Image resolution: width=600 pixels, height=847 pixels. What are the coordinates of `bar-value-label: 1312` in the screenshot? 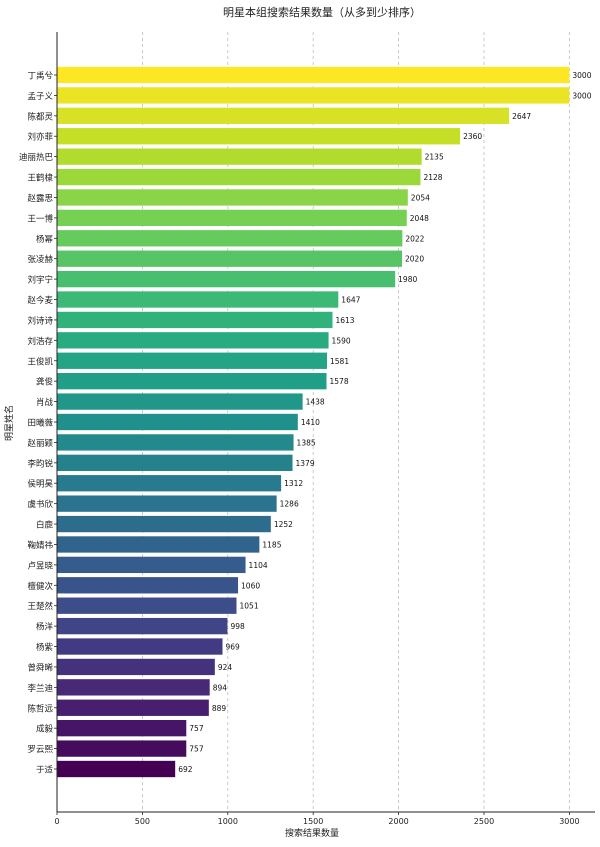 It's located at (293, 483).